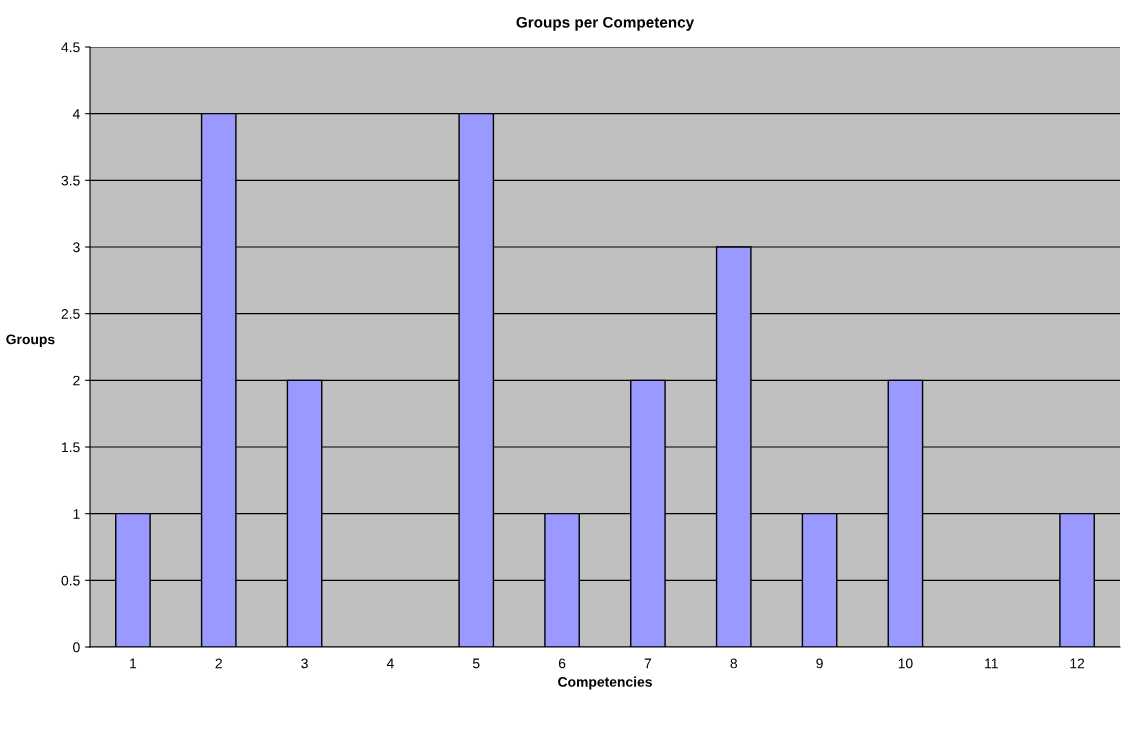 This screenshot has height=744, width=1133. I want to click on y-tick-label: 4.5, so click(70, 47).